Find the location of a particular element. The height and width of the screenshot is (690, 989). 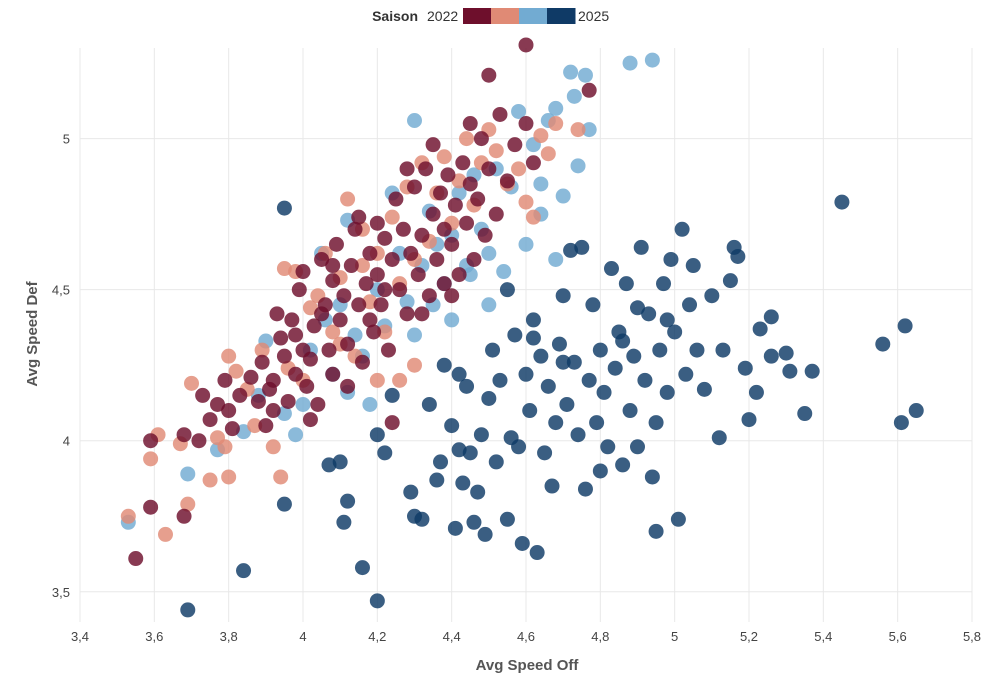

x-tick-label: 4,2 is located at coordinates (377, 636).